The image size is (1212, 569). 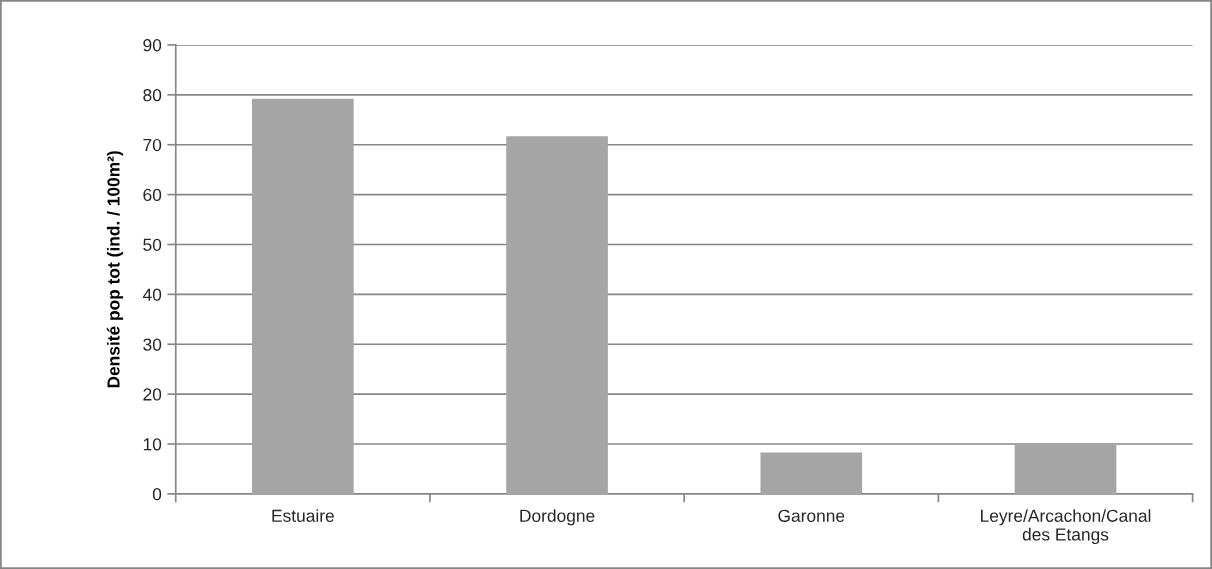 I want to click on y-tick-label: 70, so click(x=152, y=145).